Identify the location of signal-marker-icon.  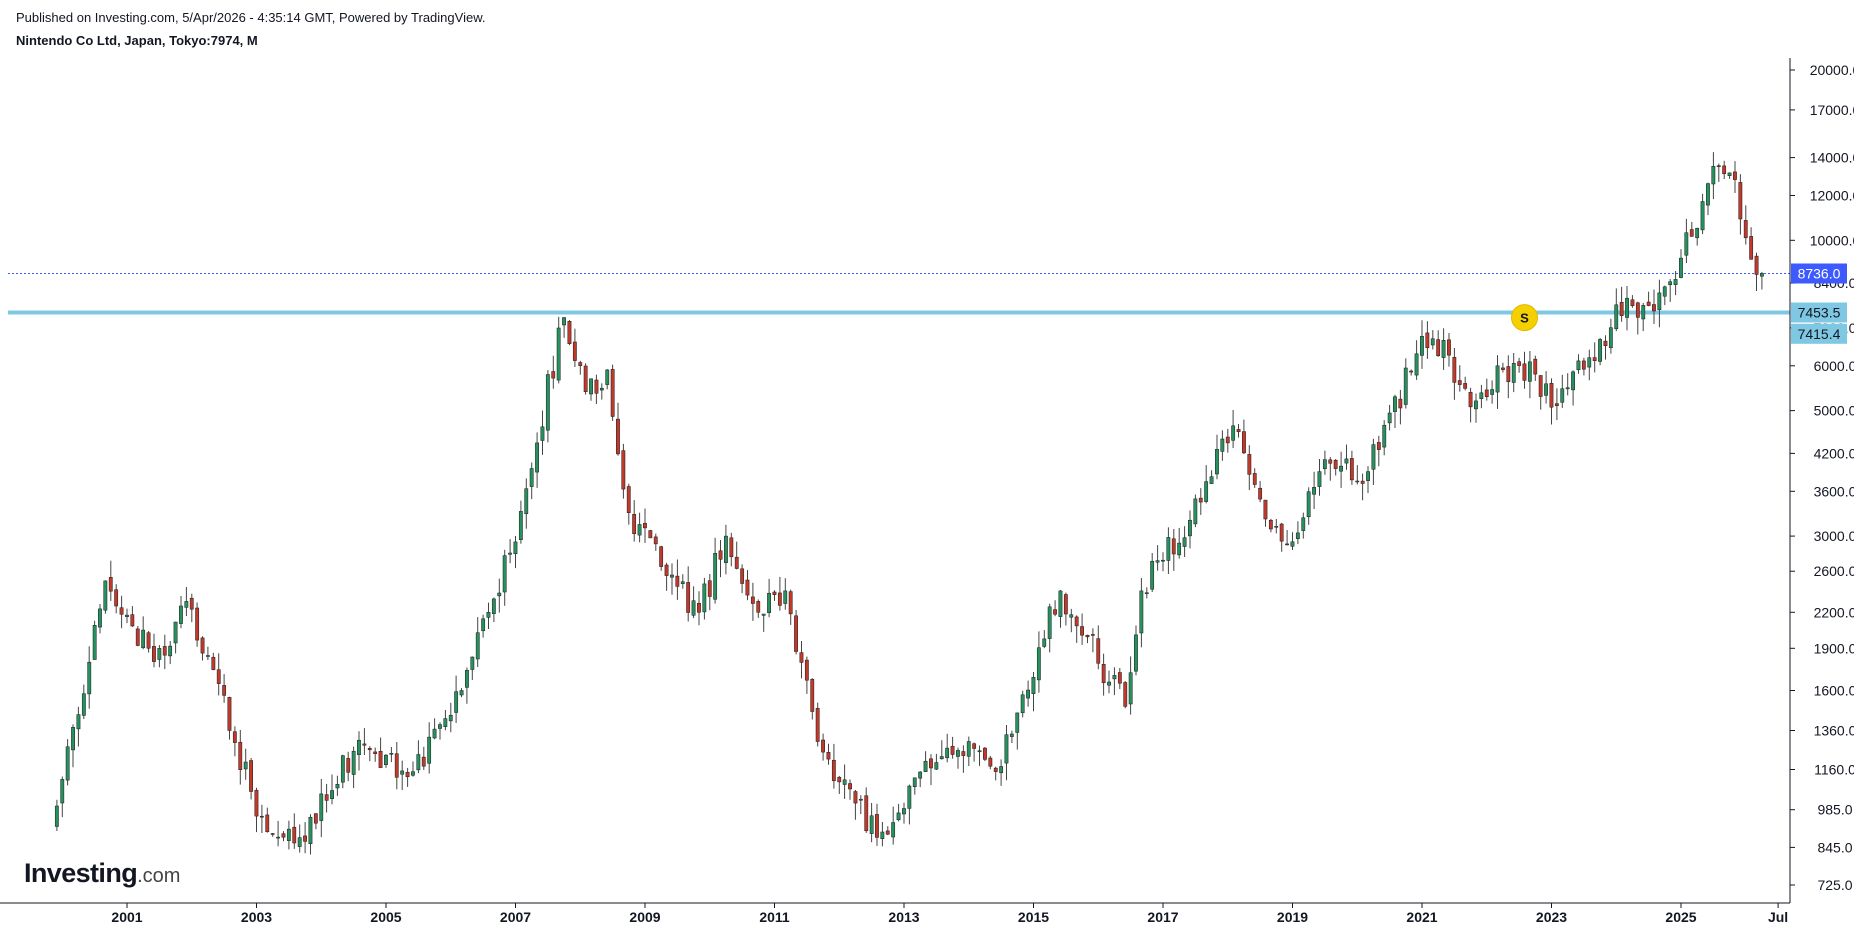
(1524, 318).